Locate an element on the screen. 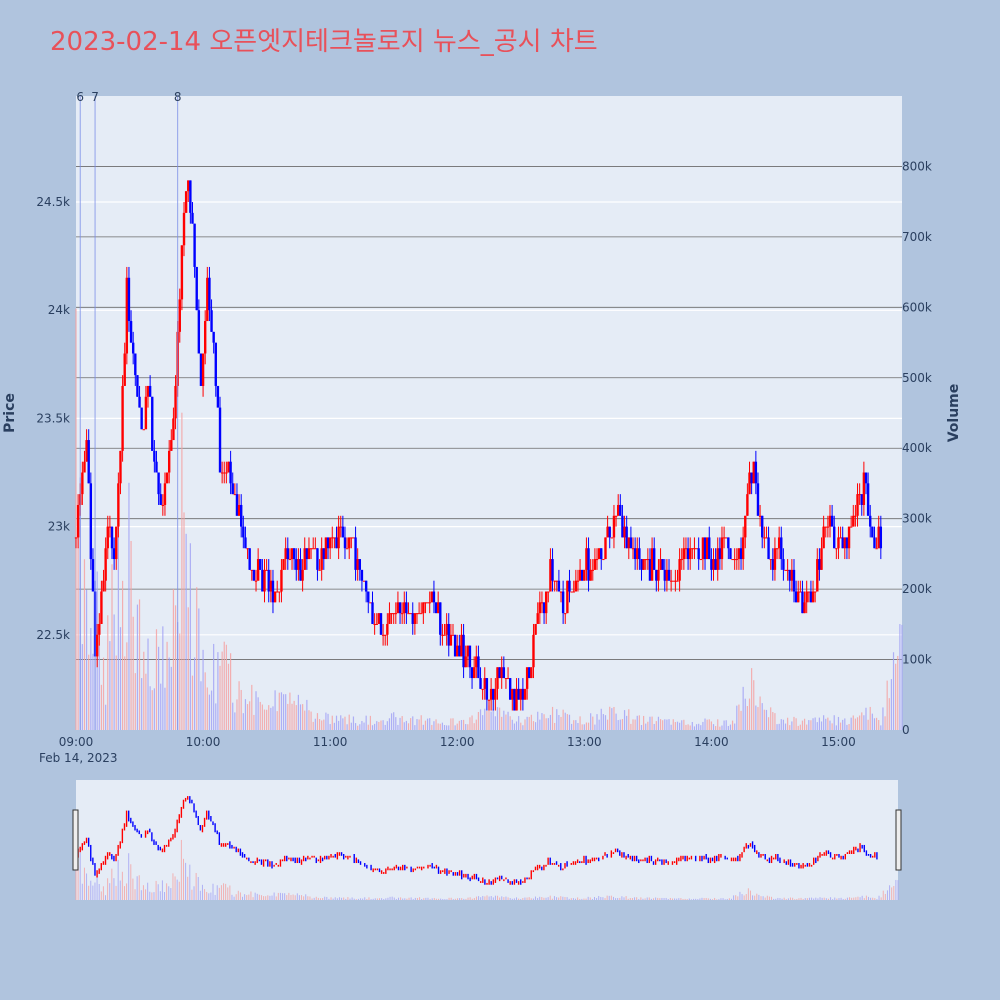  volume-tick-label: 200k is located at coordinates (917, 589).